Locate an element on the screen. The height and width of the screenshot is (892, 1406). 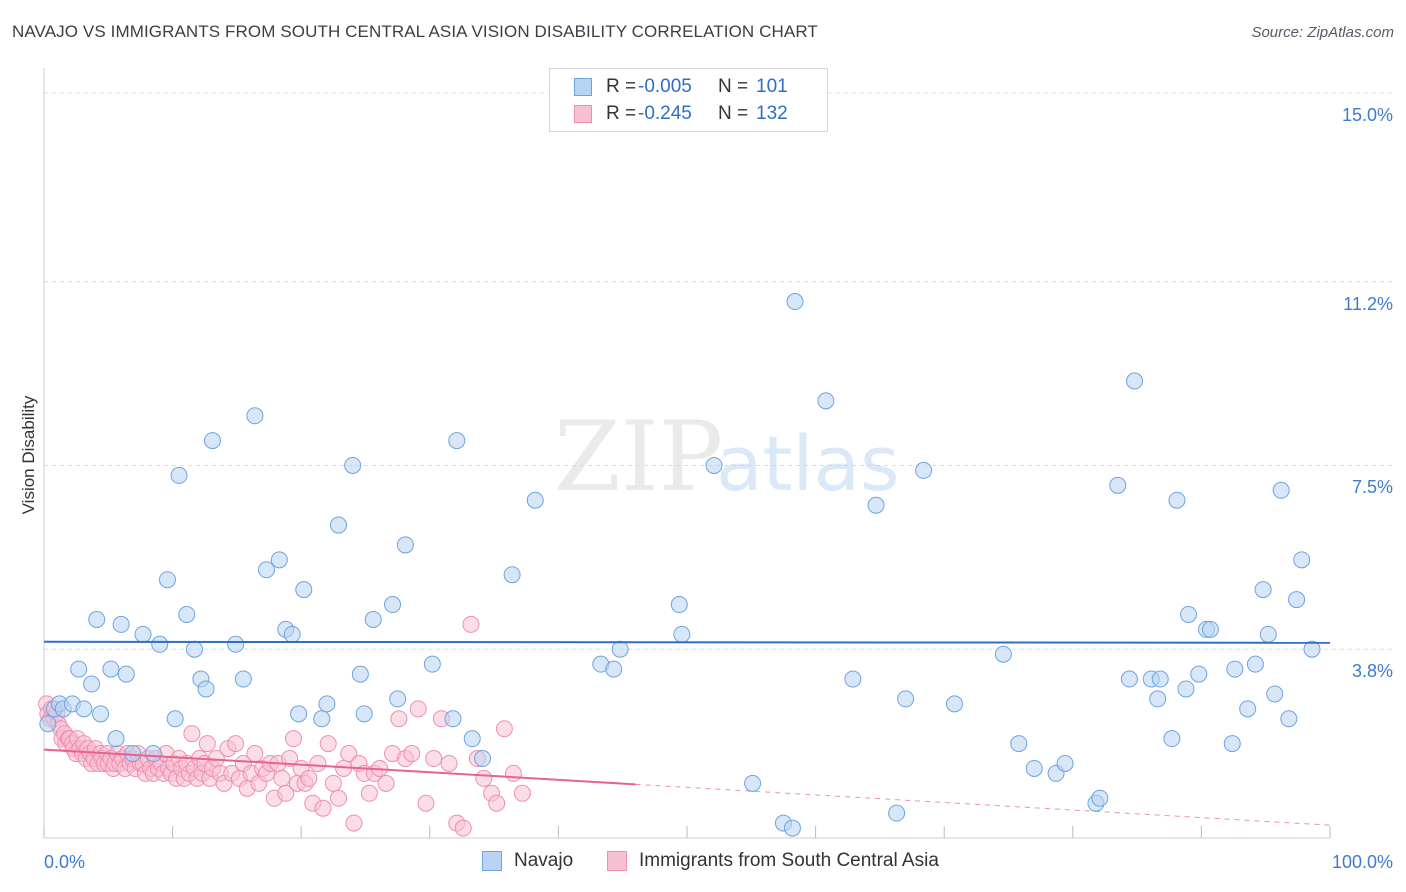
legend-row-navajo: R = -0.005 N = 101 is located at coordinates (681, 87).